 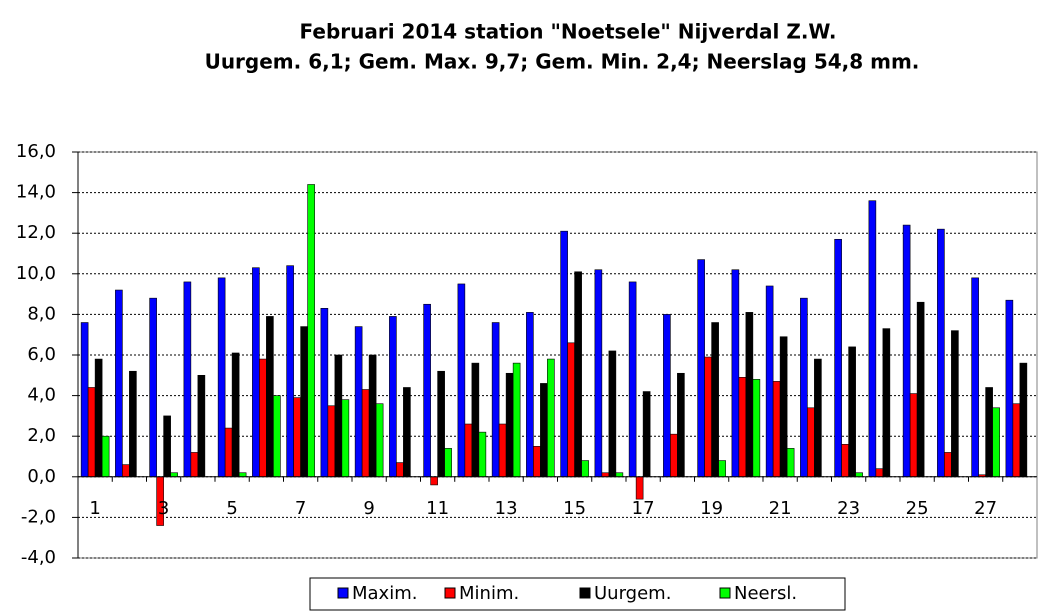 I want to click on y-tick-label: -4,0, so click(x=38, y=557).